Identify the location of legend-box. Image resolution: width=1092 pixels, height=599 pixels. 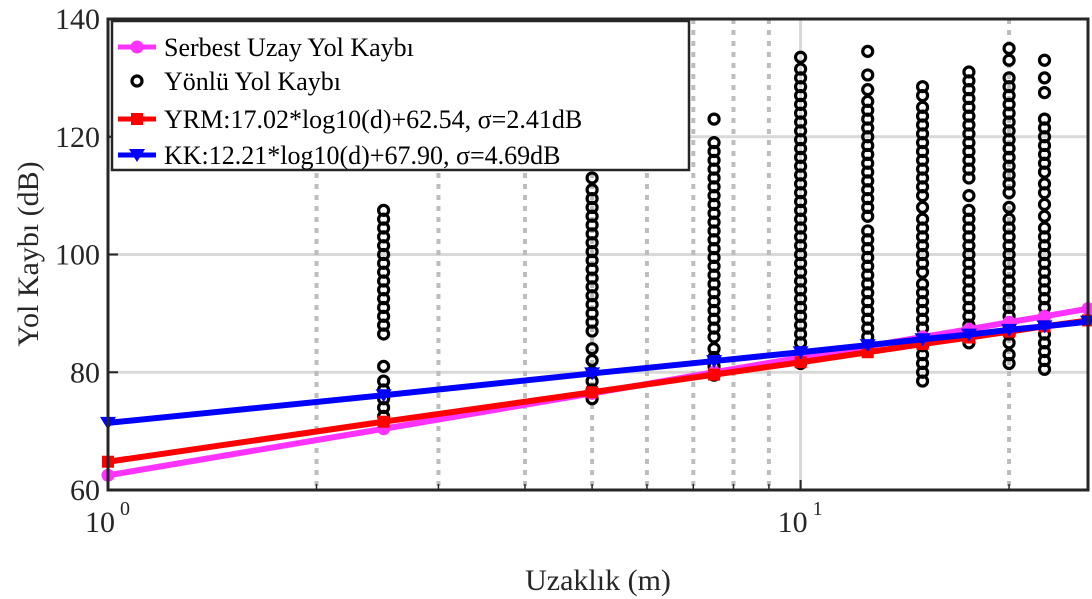
(400, 95).